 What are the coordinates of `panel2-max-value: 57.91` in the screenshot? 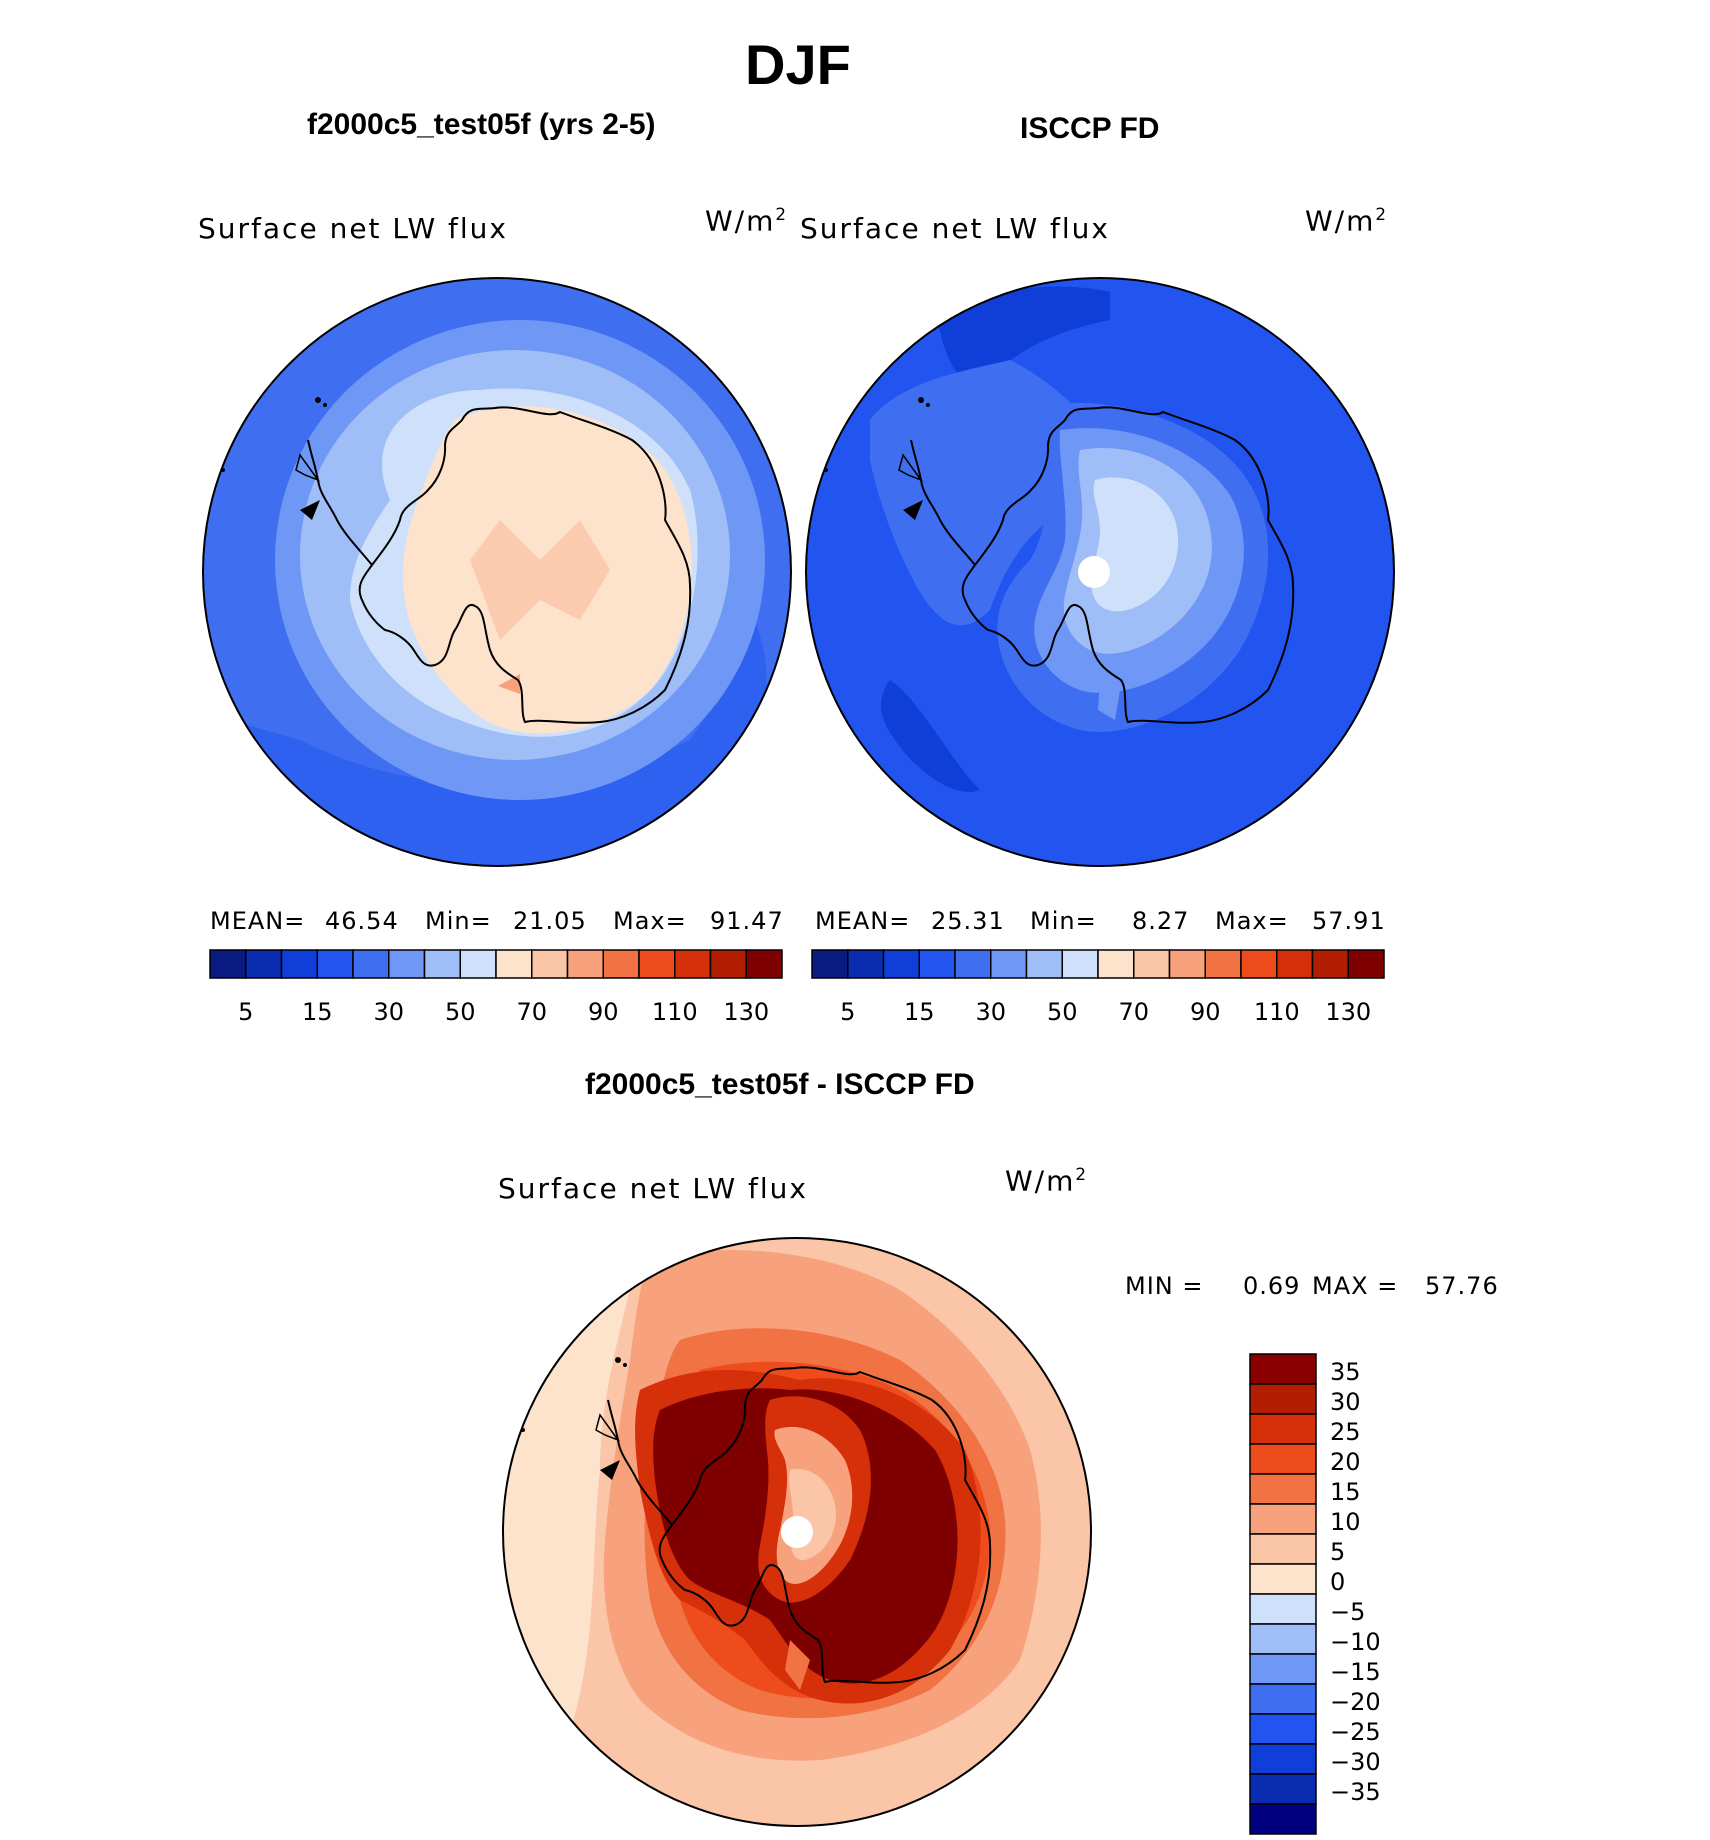 It's located at (1349, 921).